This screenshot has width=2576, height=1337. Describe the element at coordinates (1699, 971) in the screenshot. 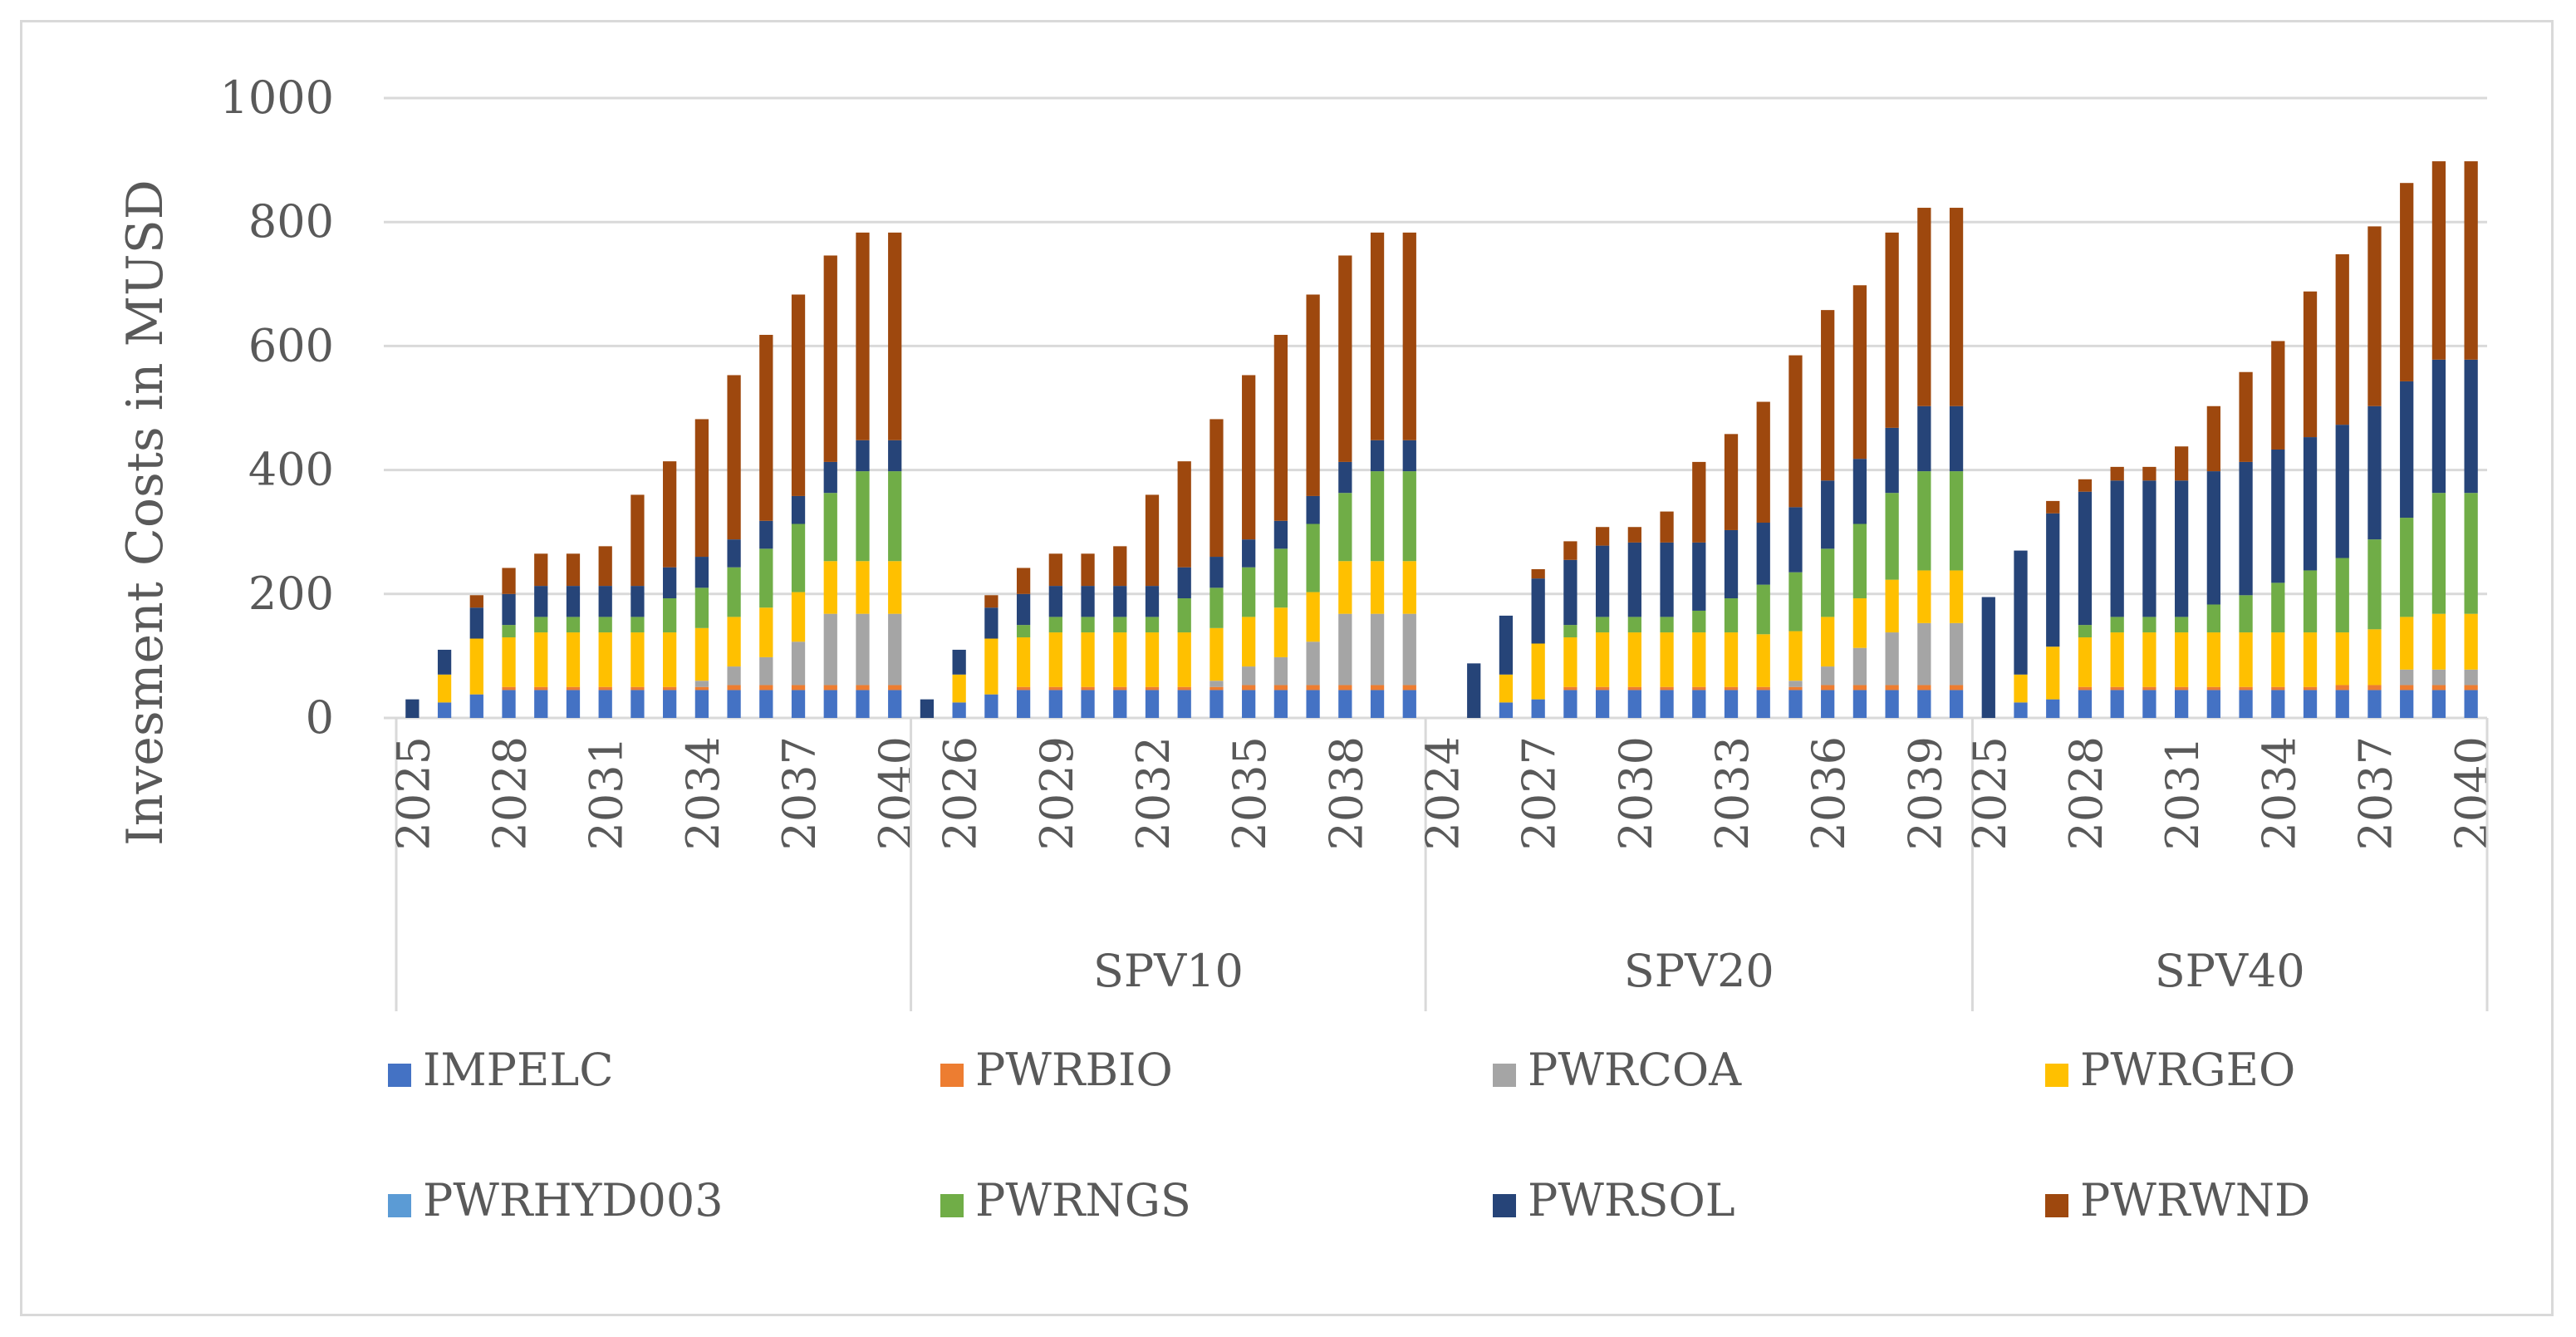

I see `group-label: SPV20` at that location.